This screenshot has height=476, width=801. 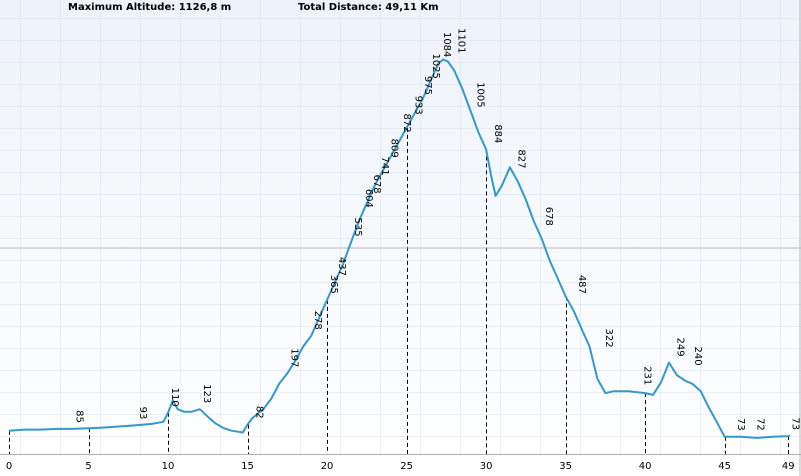 I want to click on point-label: 72, so click(x=759, y=424).